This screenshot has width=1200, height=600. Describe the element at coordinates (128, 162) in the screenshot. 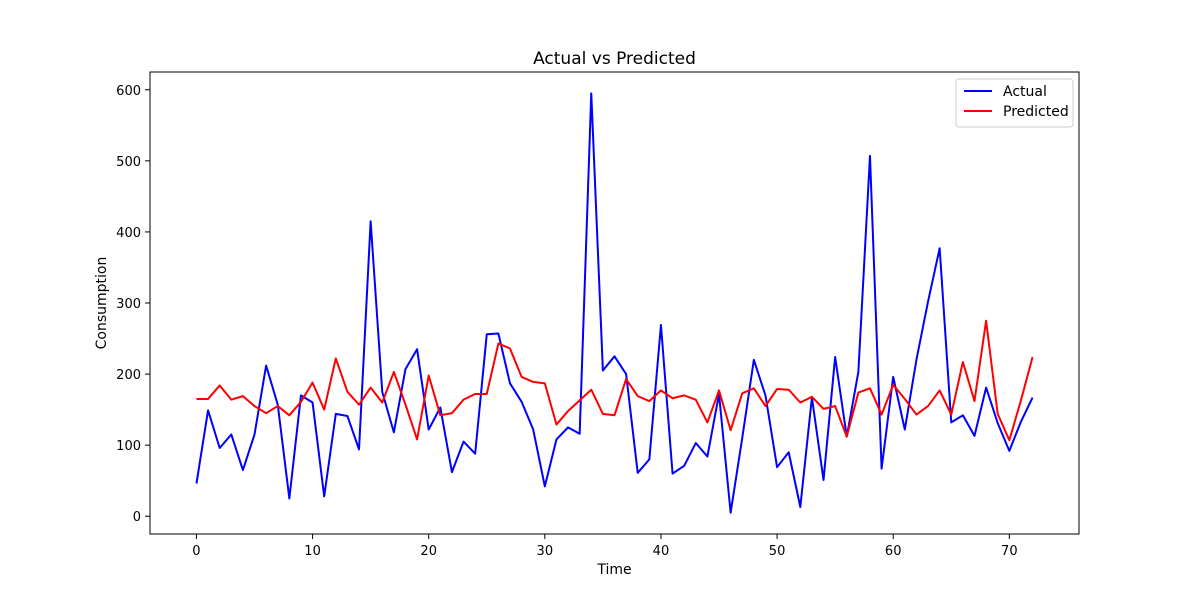

I see `y-tick-label: 500` at that location.